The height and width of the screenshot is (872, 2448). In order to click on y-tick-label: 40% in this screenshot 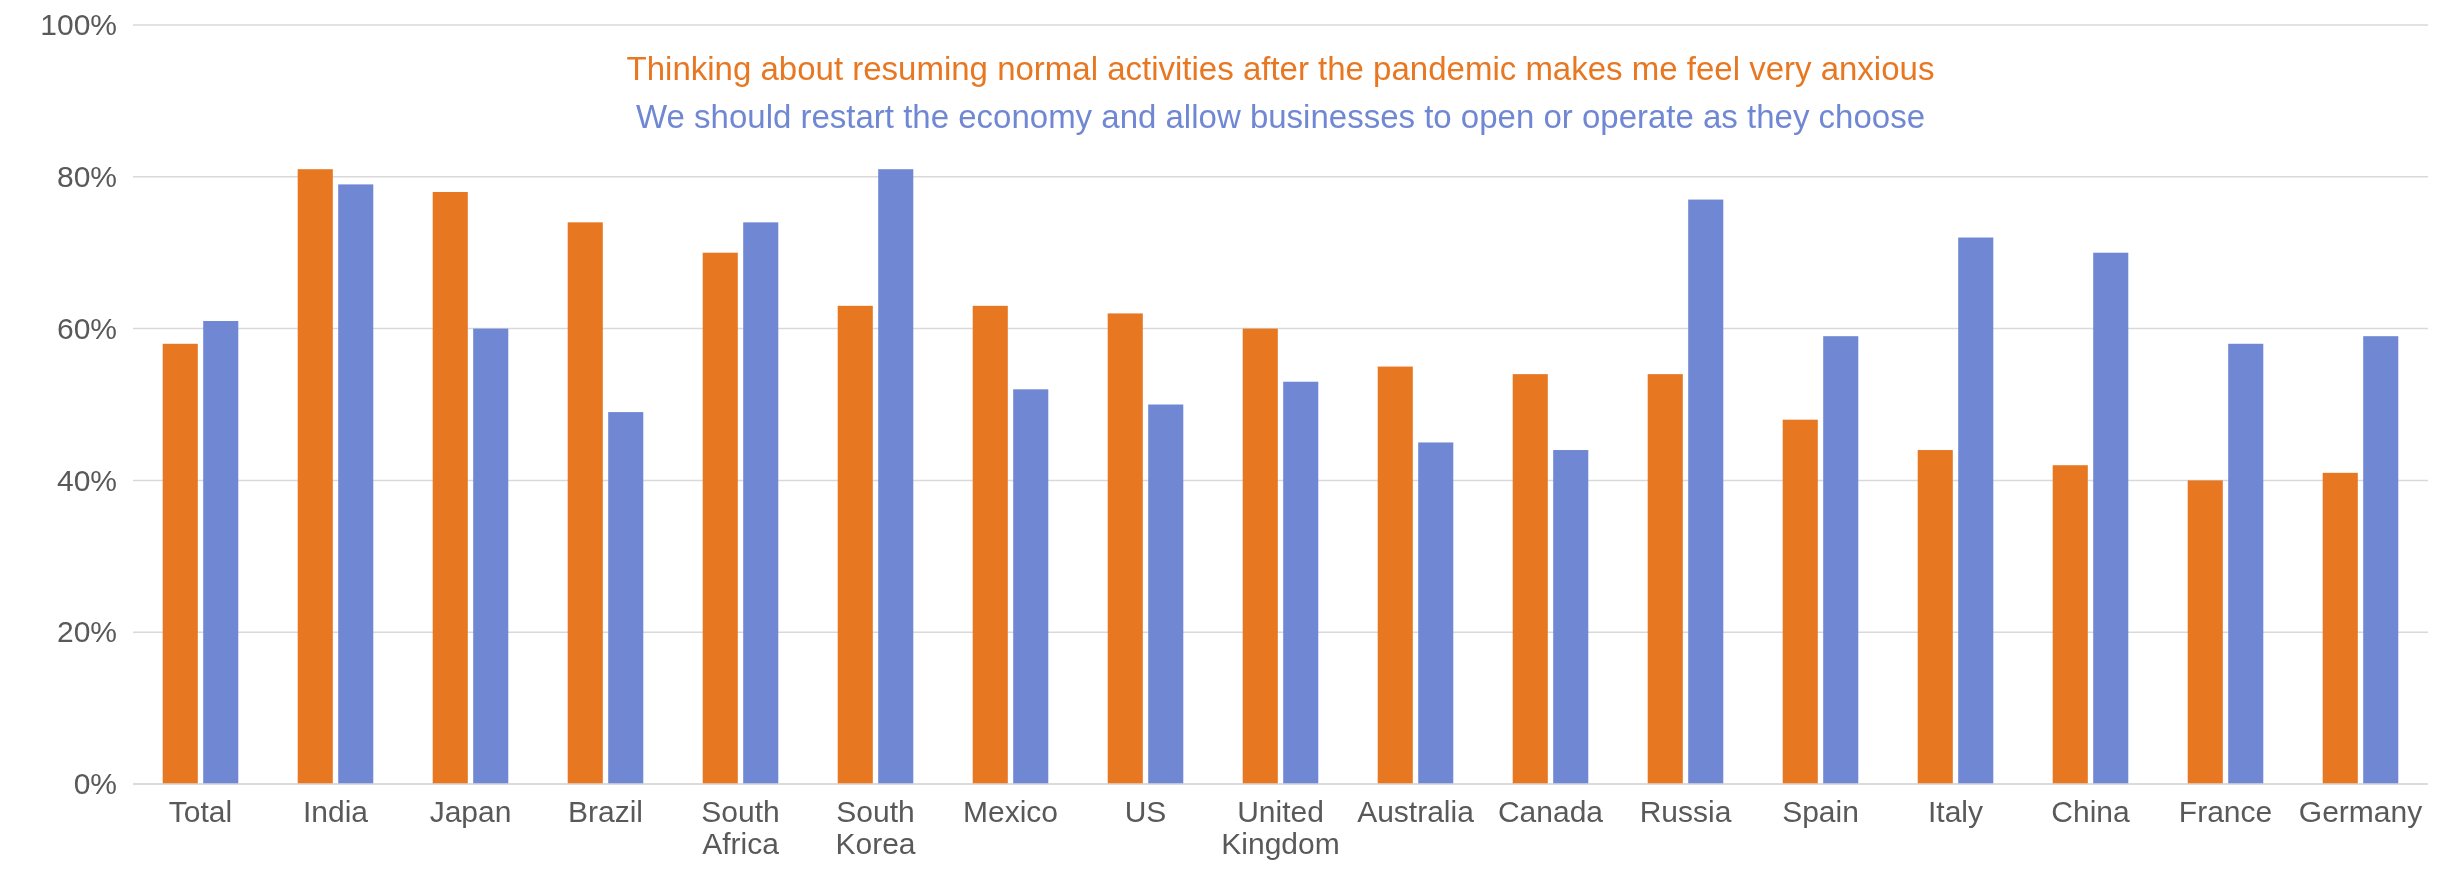, I will do `click(86, 480)`.